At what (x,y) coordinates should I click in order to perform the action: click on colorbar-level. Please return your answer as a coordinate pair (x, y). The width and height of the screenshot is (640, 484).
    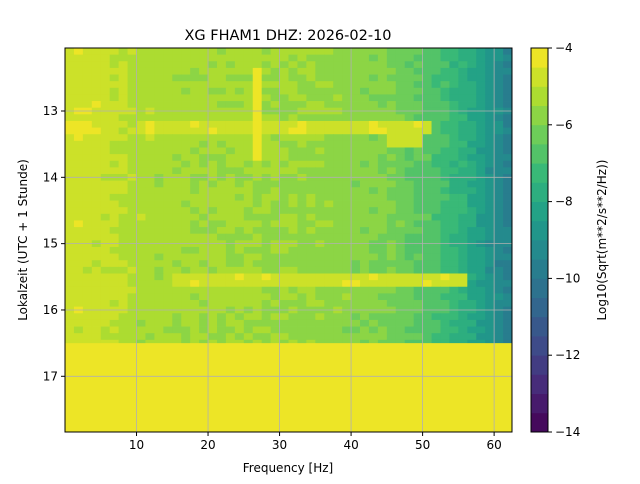
    Looking at the image, I should click on (539, 96).